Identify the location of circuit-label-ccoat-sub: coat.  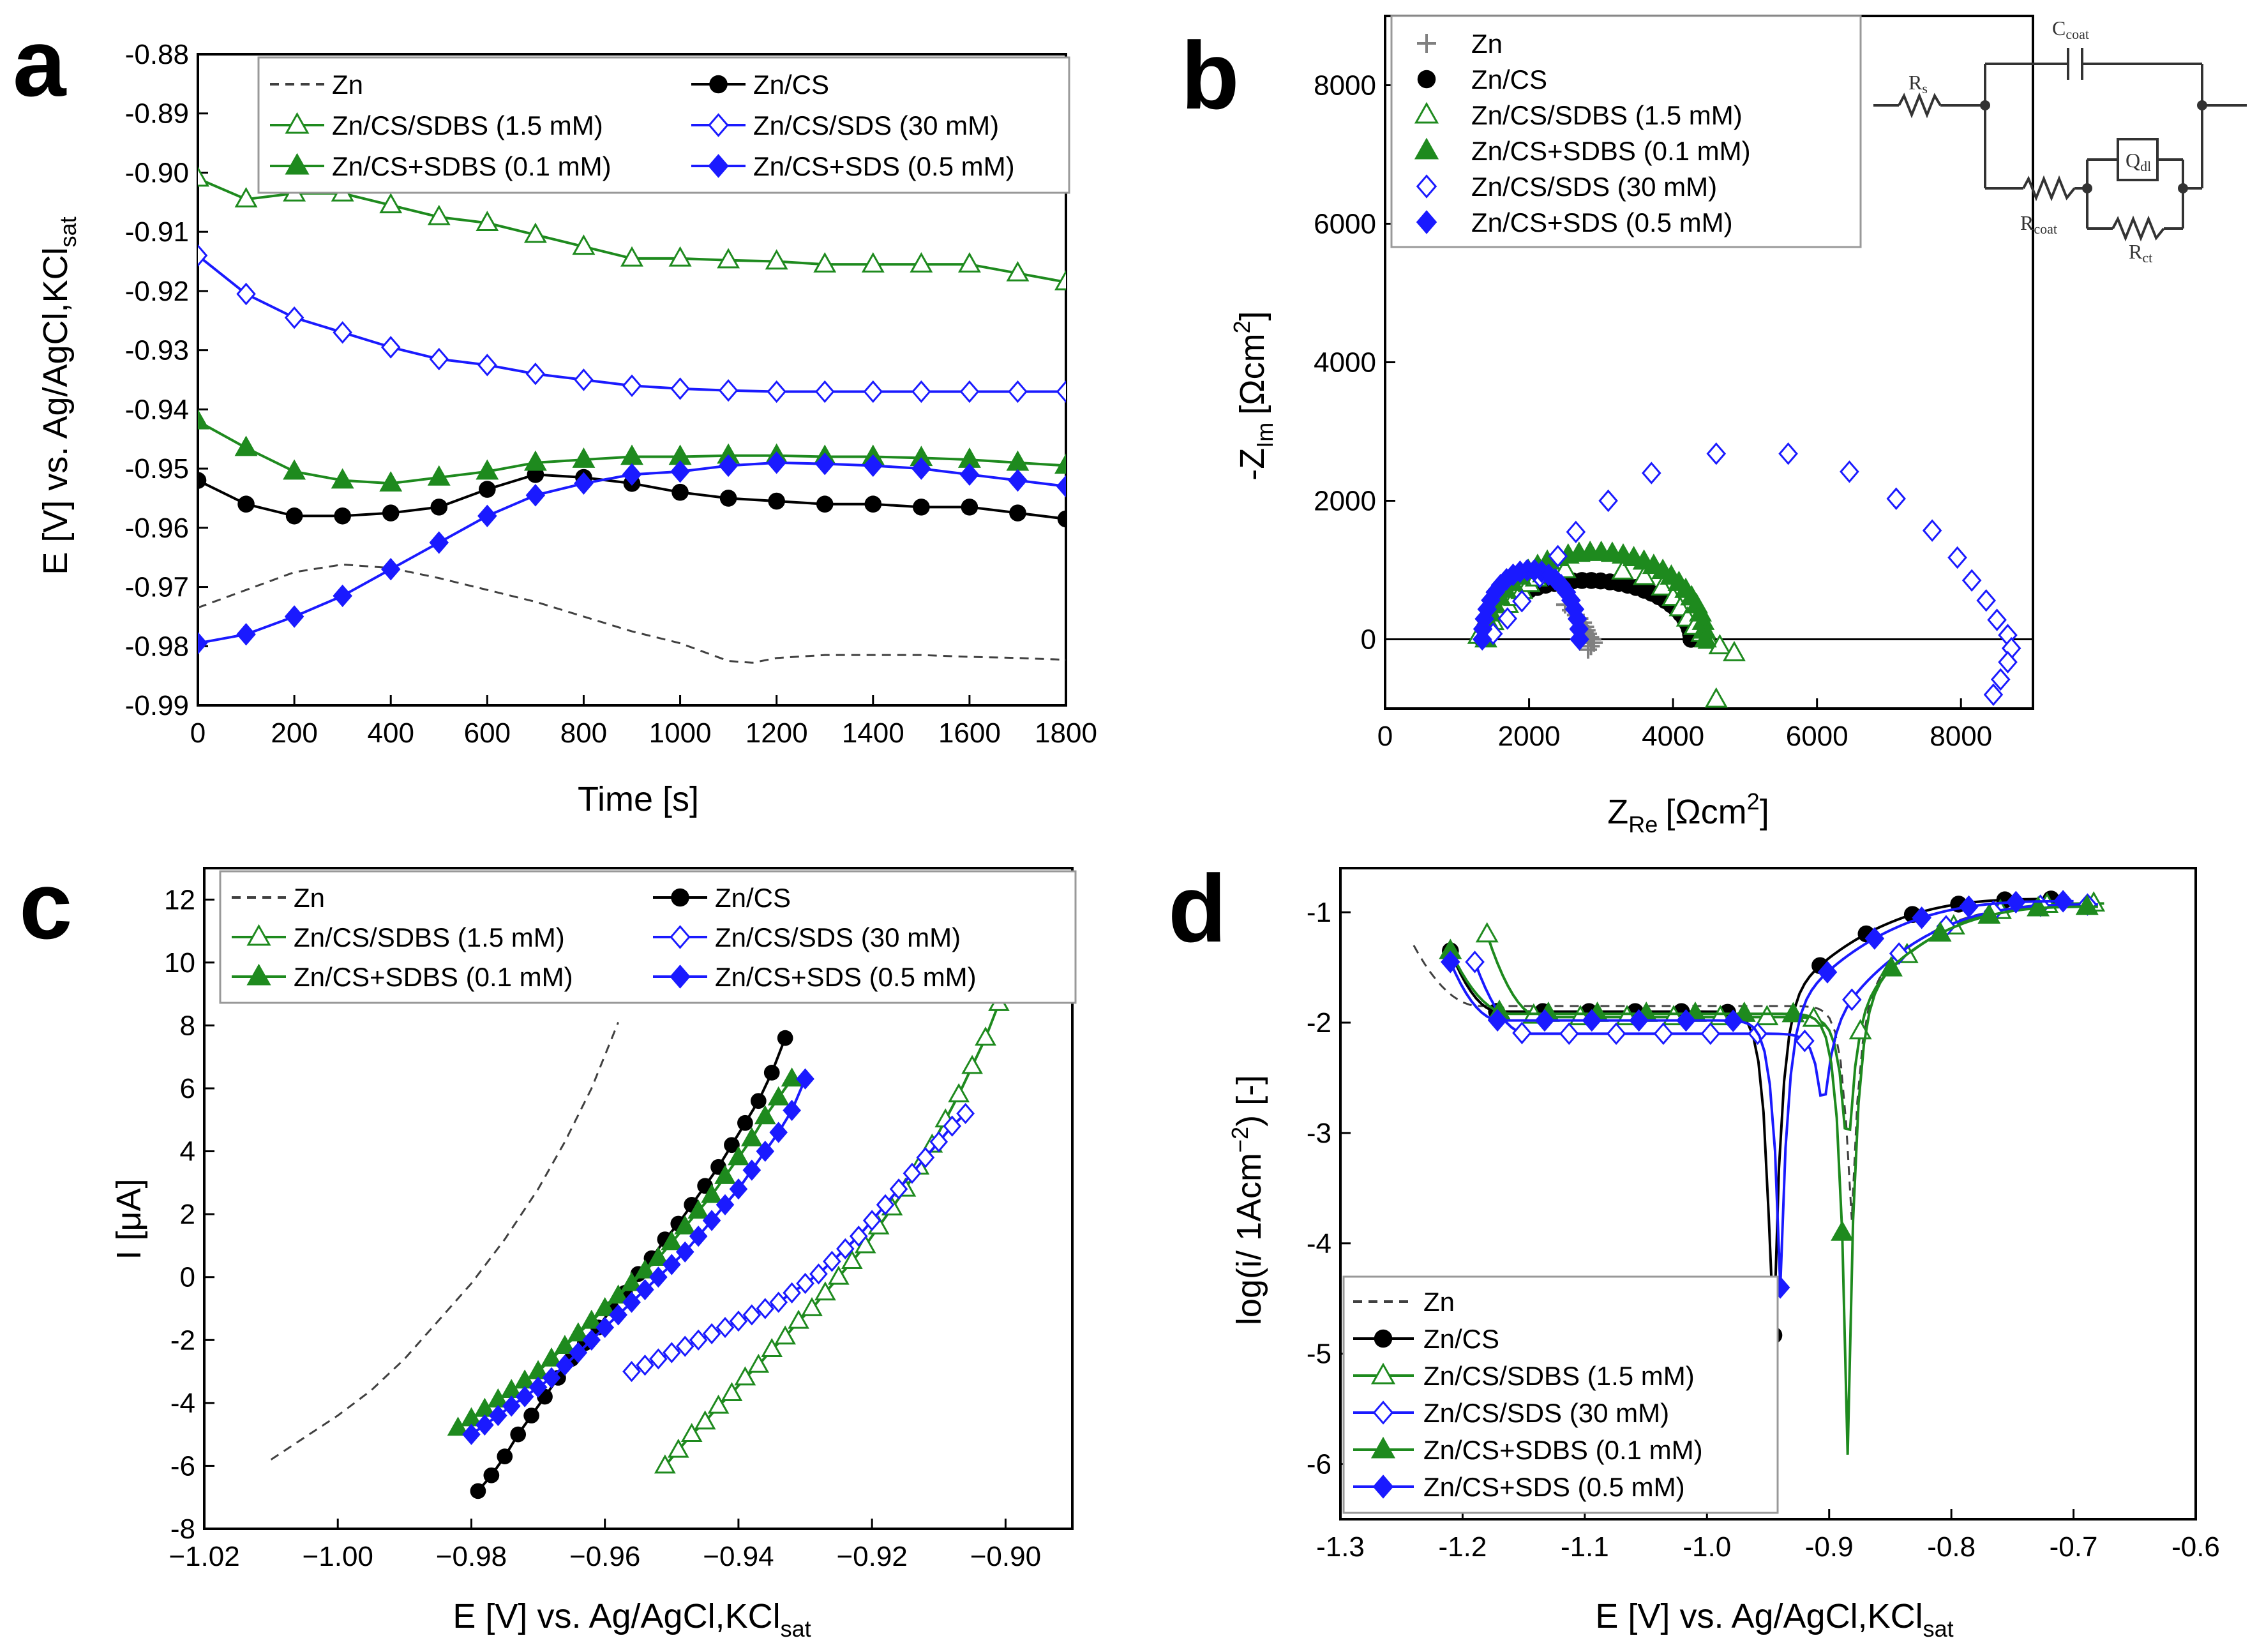
(2077, 34).